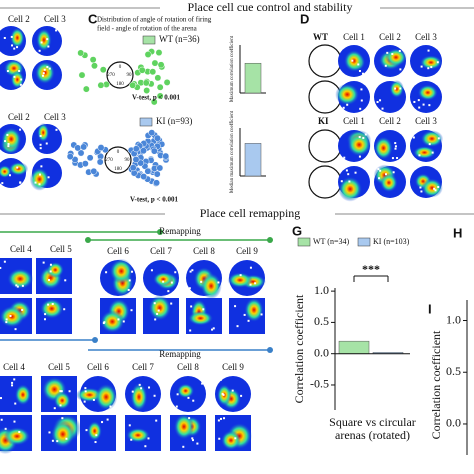 This screenshot has height=474, width=474. Describe the element at coordinates (372, 435) in the screenshot. I see `x-axis-label: arenas (rotated)` at that location.